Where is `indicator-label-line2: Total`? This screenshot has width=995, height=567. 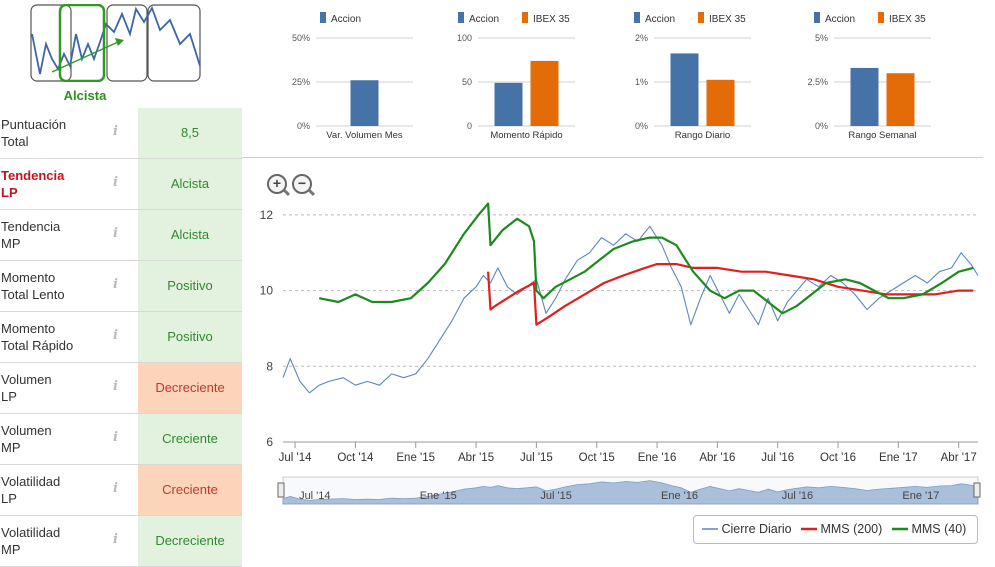 indicator-label-line2: Total is located at coordinates (15, 141).